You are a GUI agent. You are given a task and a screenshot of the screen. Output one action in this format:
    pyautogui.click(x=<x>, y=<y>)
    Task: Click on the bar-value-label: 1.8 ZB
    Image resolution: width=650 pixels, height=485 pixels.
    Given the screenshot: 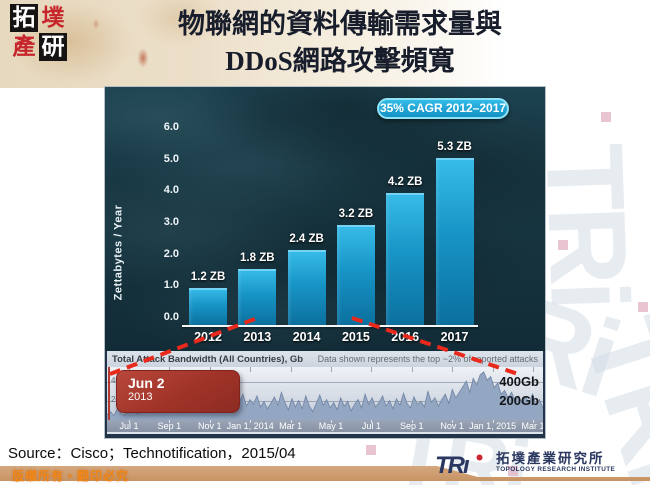 What is the action you would take?
    pyautogui.click(x=257, y=258)
    